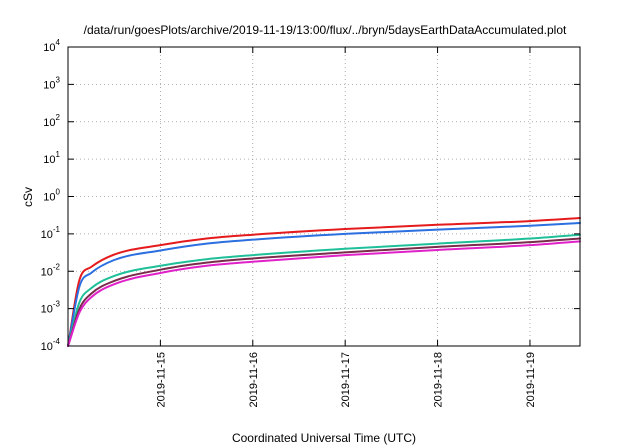 This screenshot has width=640, height=448. What do you see at coordinates (28, 197) in the screenshot?
I see `y-axis-label: cSv` at bounding box center [28, 197].